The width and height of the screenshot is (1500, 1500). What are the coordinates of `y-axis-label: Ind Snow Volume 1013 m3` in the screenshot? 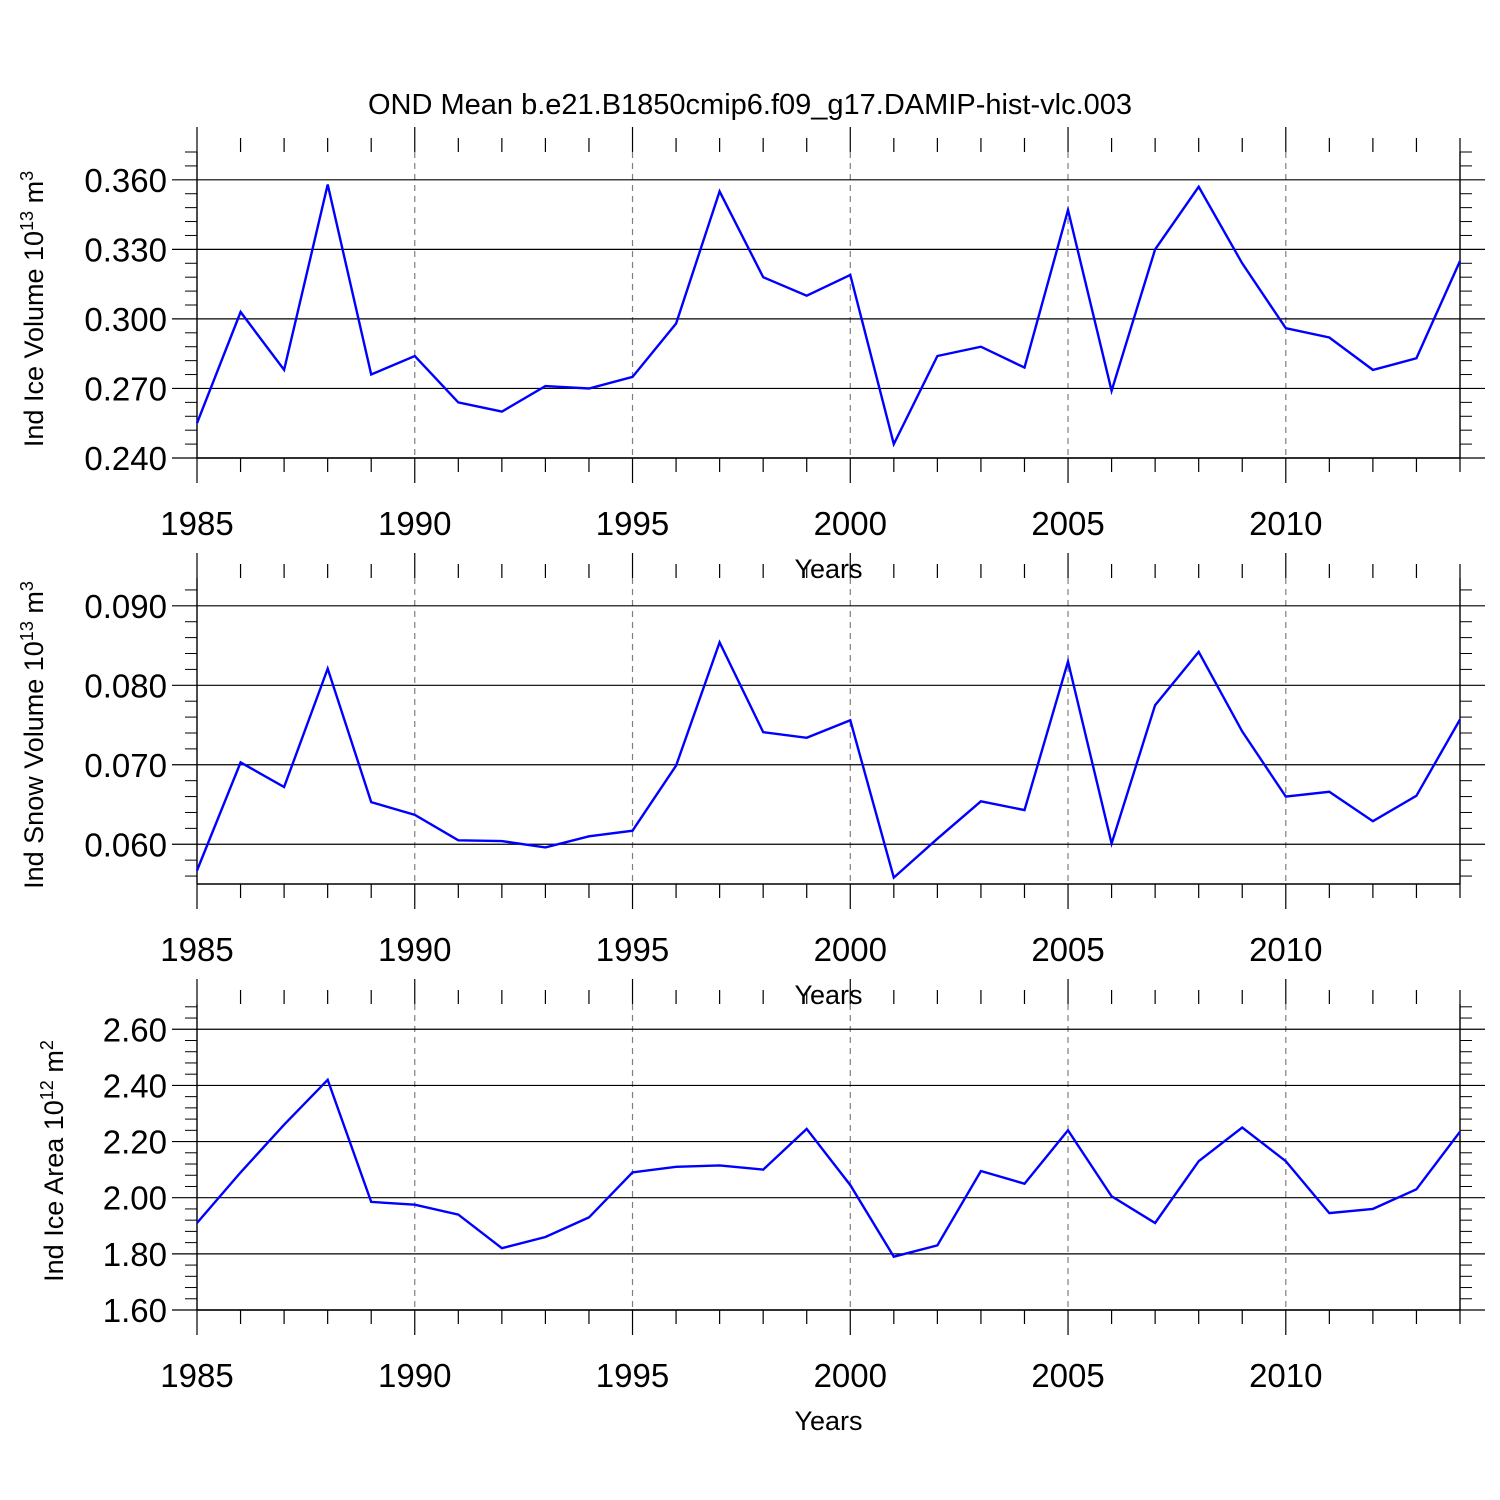 It's located at (33, 735).